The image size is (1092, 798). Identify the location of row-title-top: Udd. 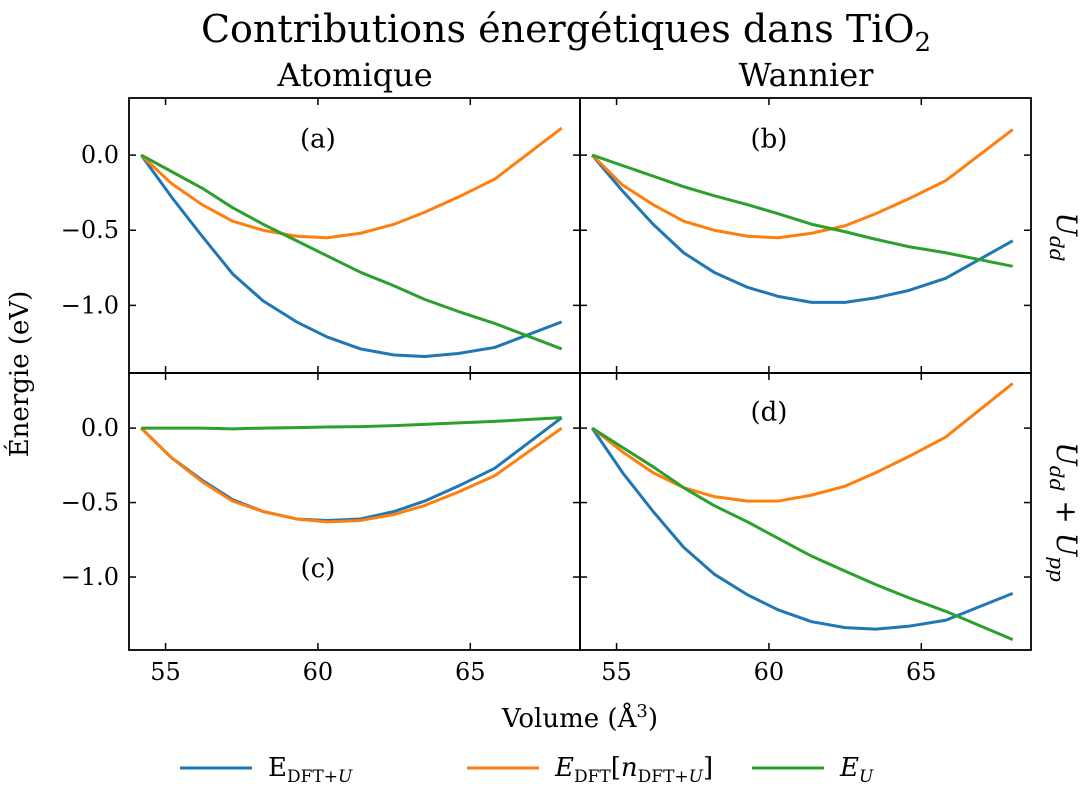
(1064, 236).